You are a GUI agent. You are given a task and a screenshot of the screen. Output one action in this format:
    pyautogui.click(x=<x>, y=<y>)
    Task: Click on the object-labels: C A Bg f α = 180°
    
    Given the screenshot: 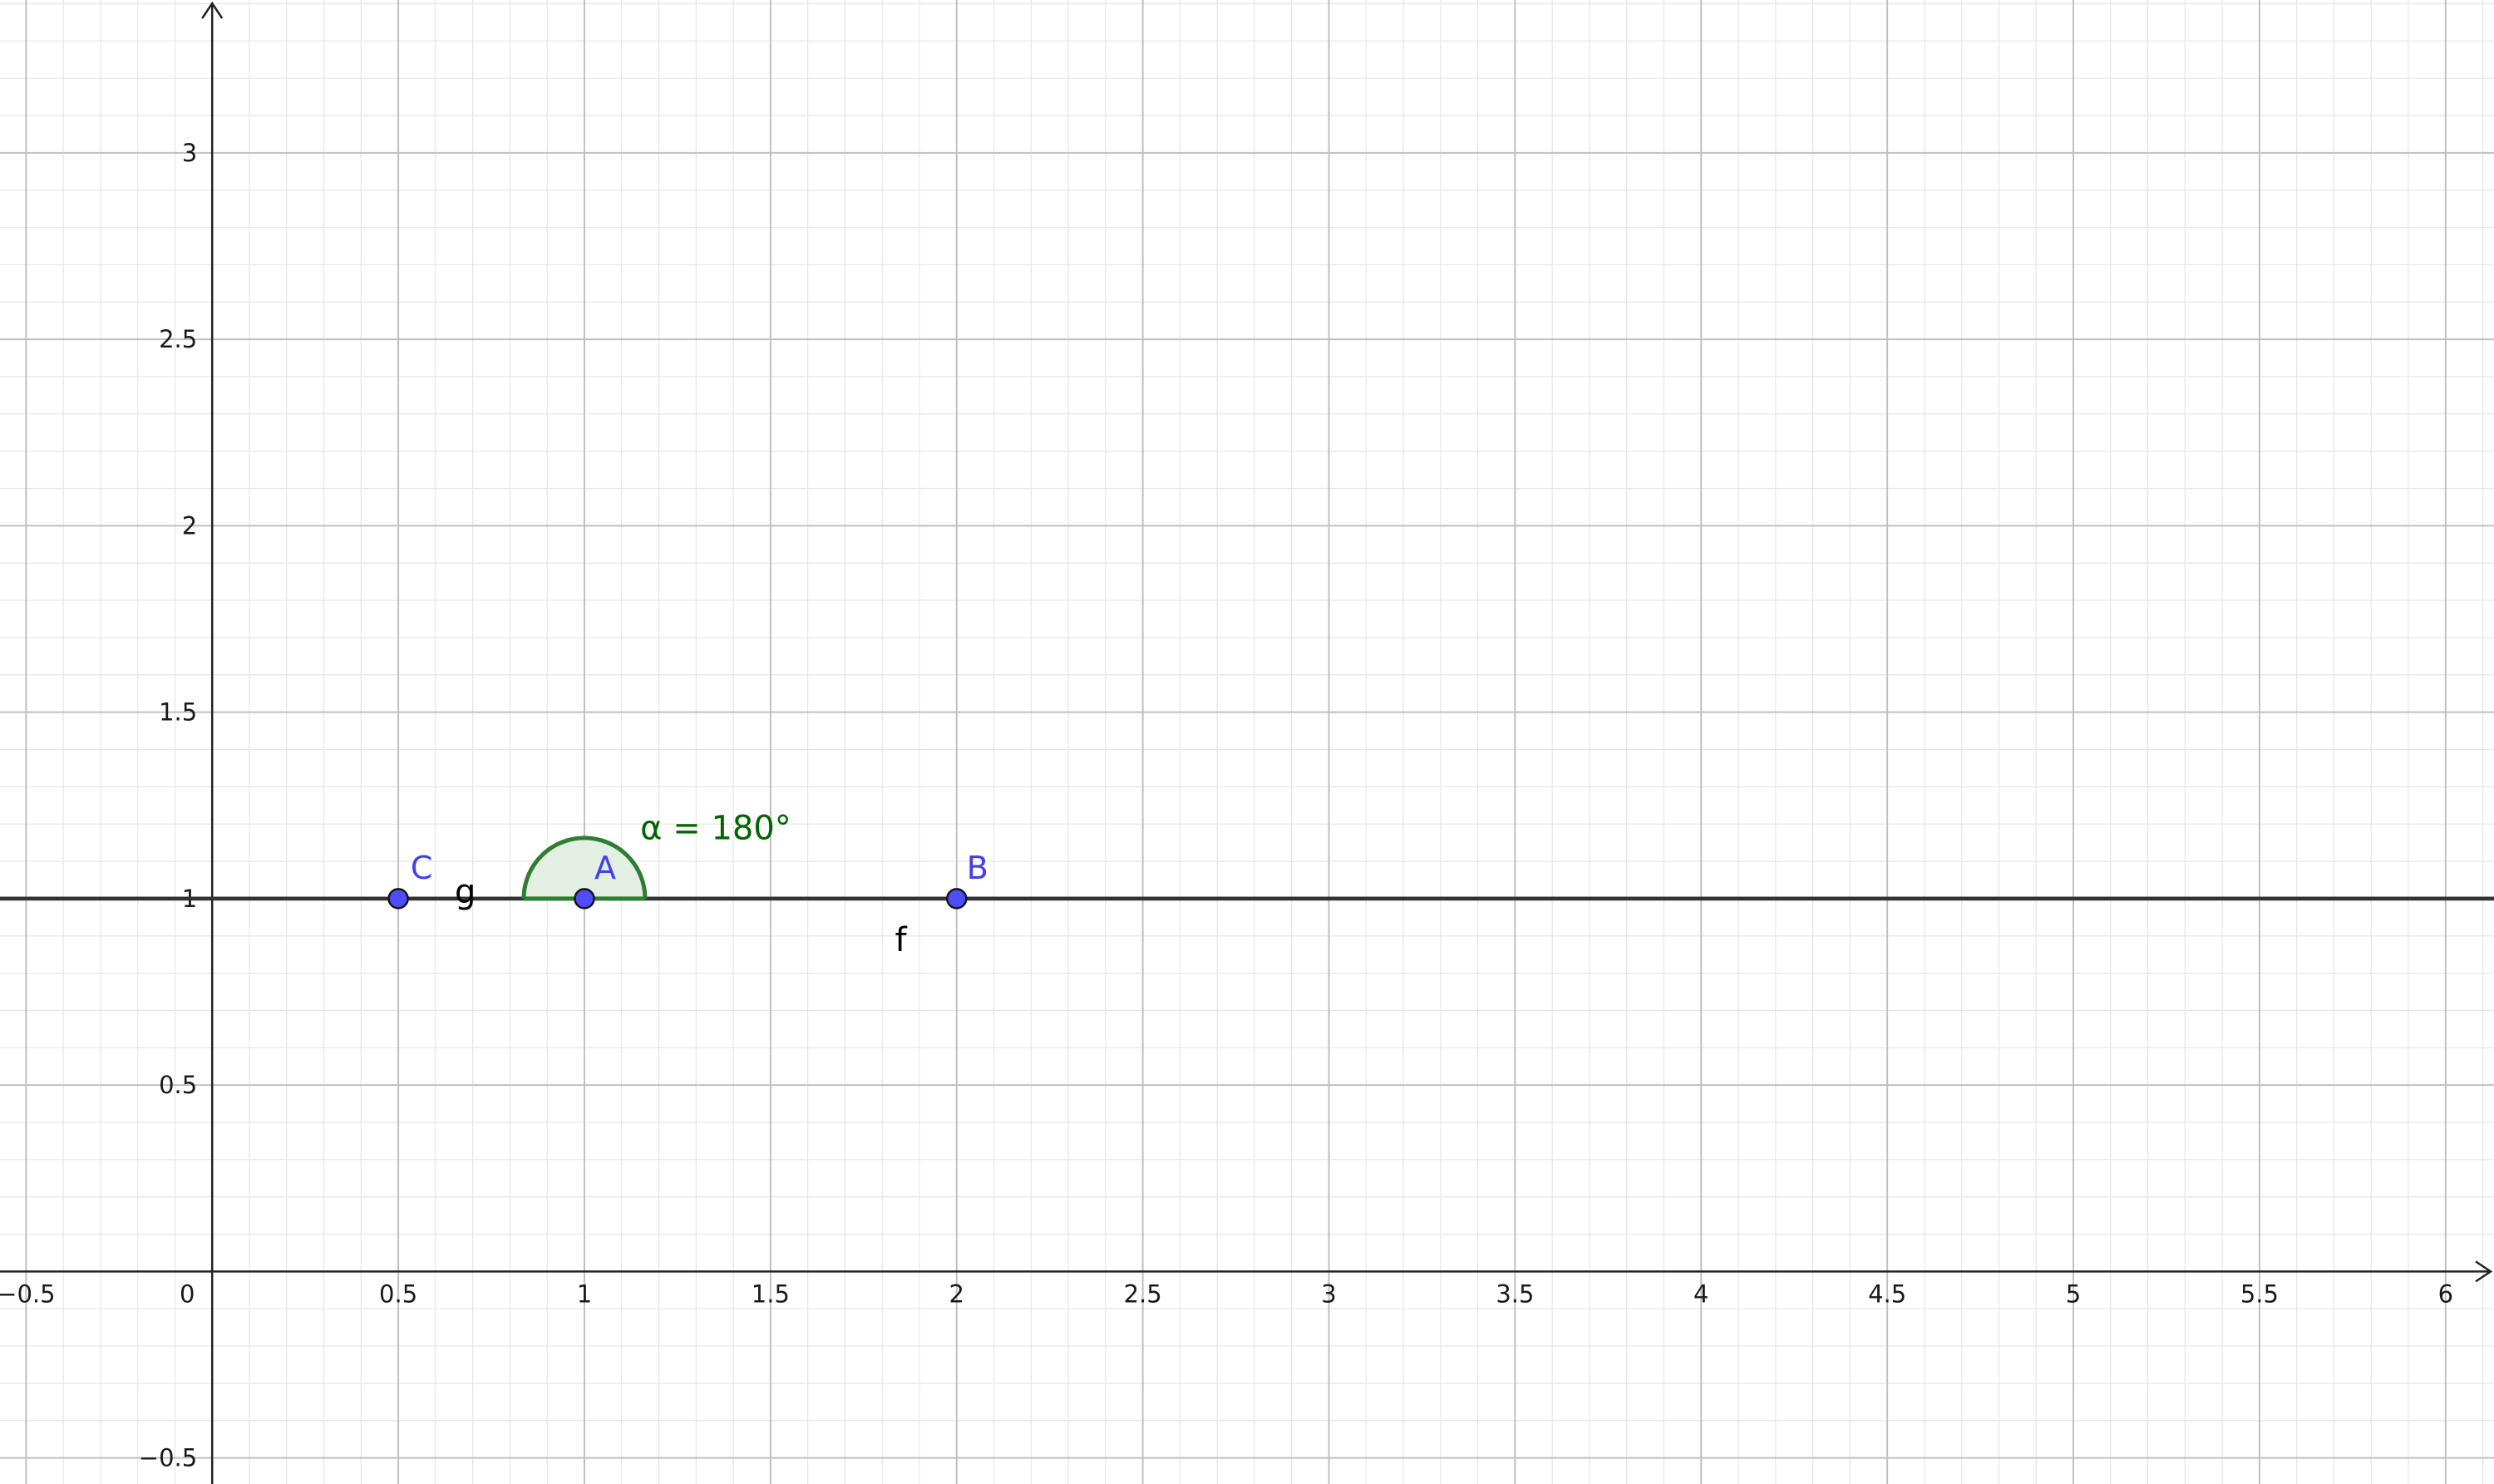 What is the action you would take?
    pyautogui.click(x=699, y=885)
    